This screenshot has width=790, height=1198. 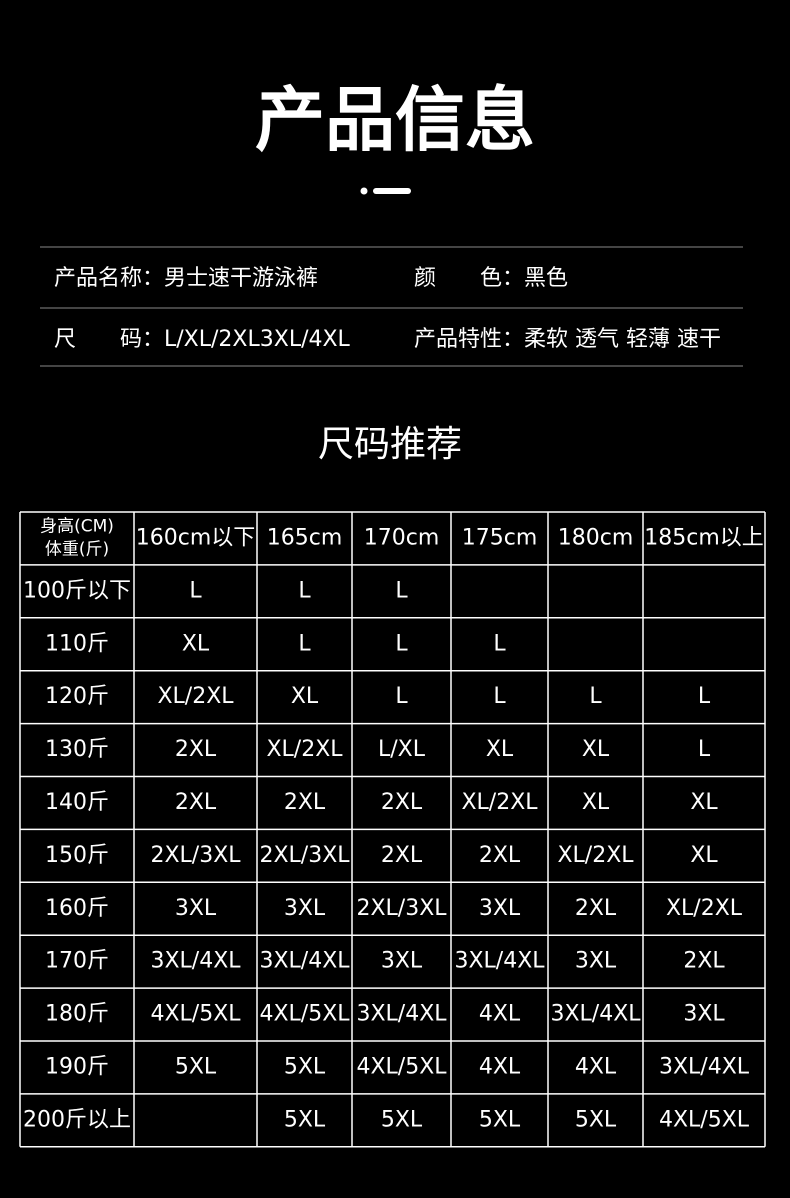 What do you see at coordinates (77, 1066) in the screenshot?
I see `row-header: 190斤` at bounding box center [77, 1066].